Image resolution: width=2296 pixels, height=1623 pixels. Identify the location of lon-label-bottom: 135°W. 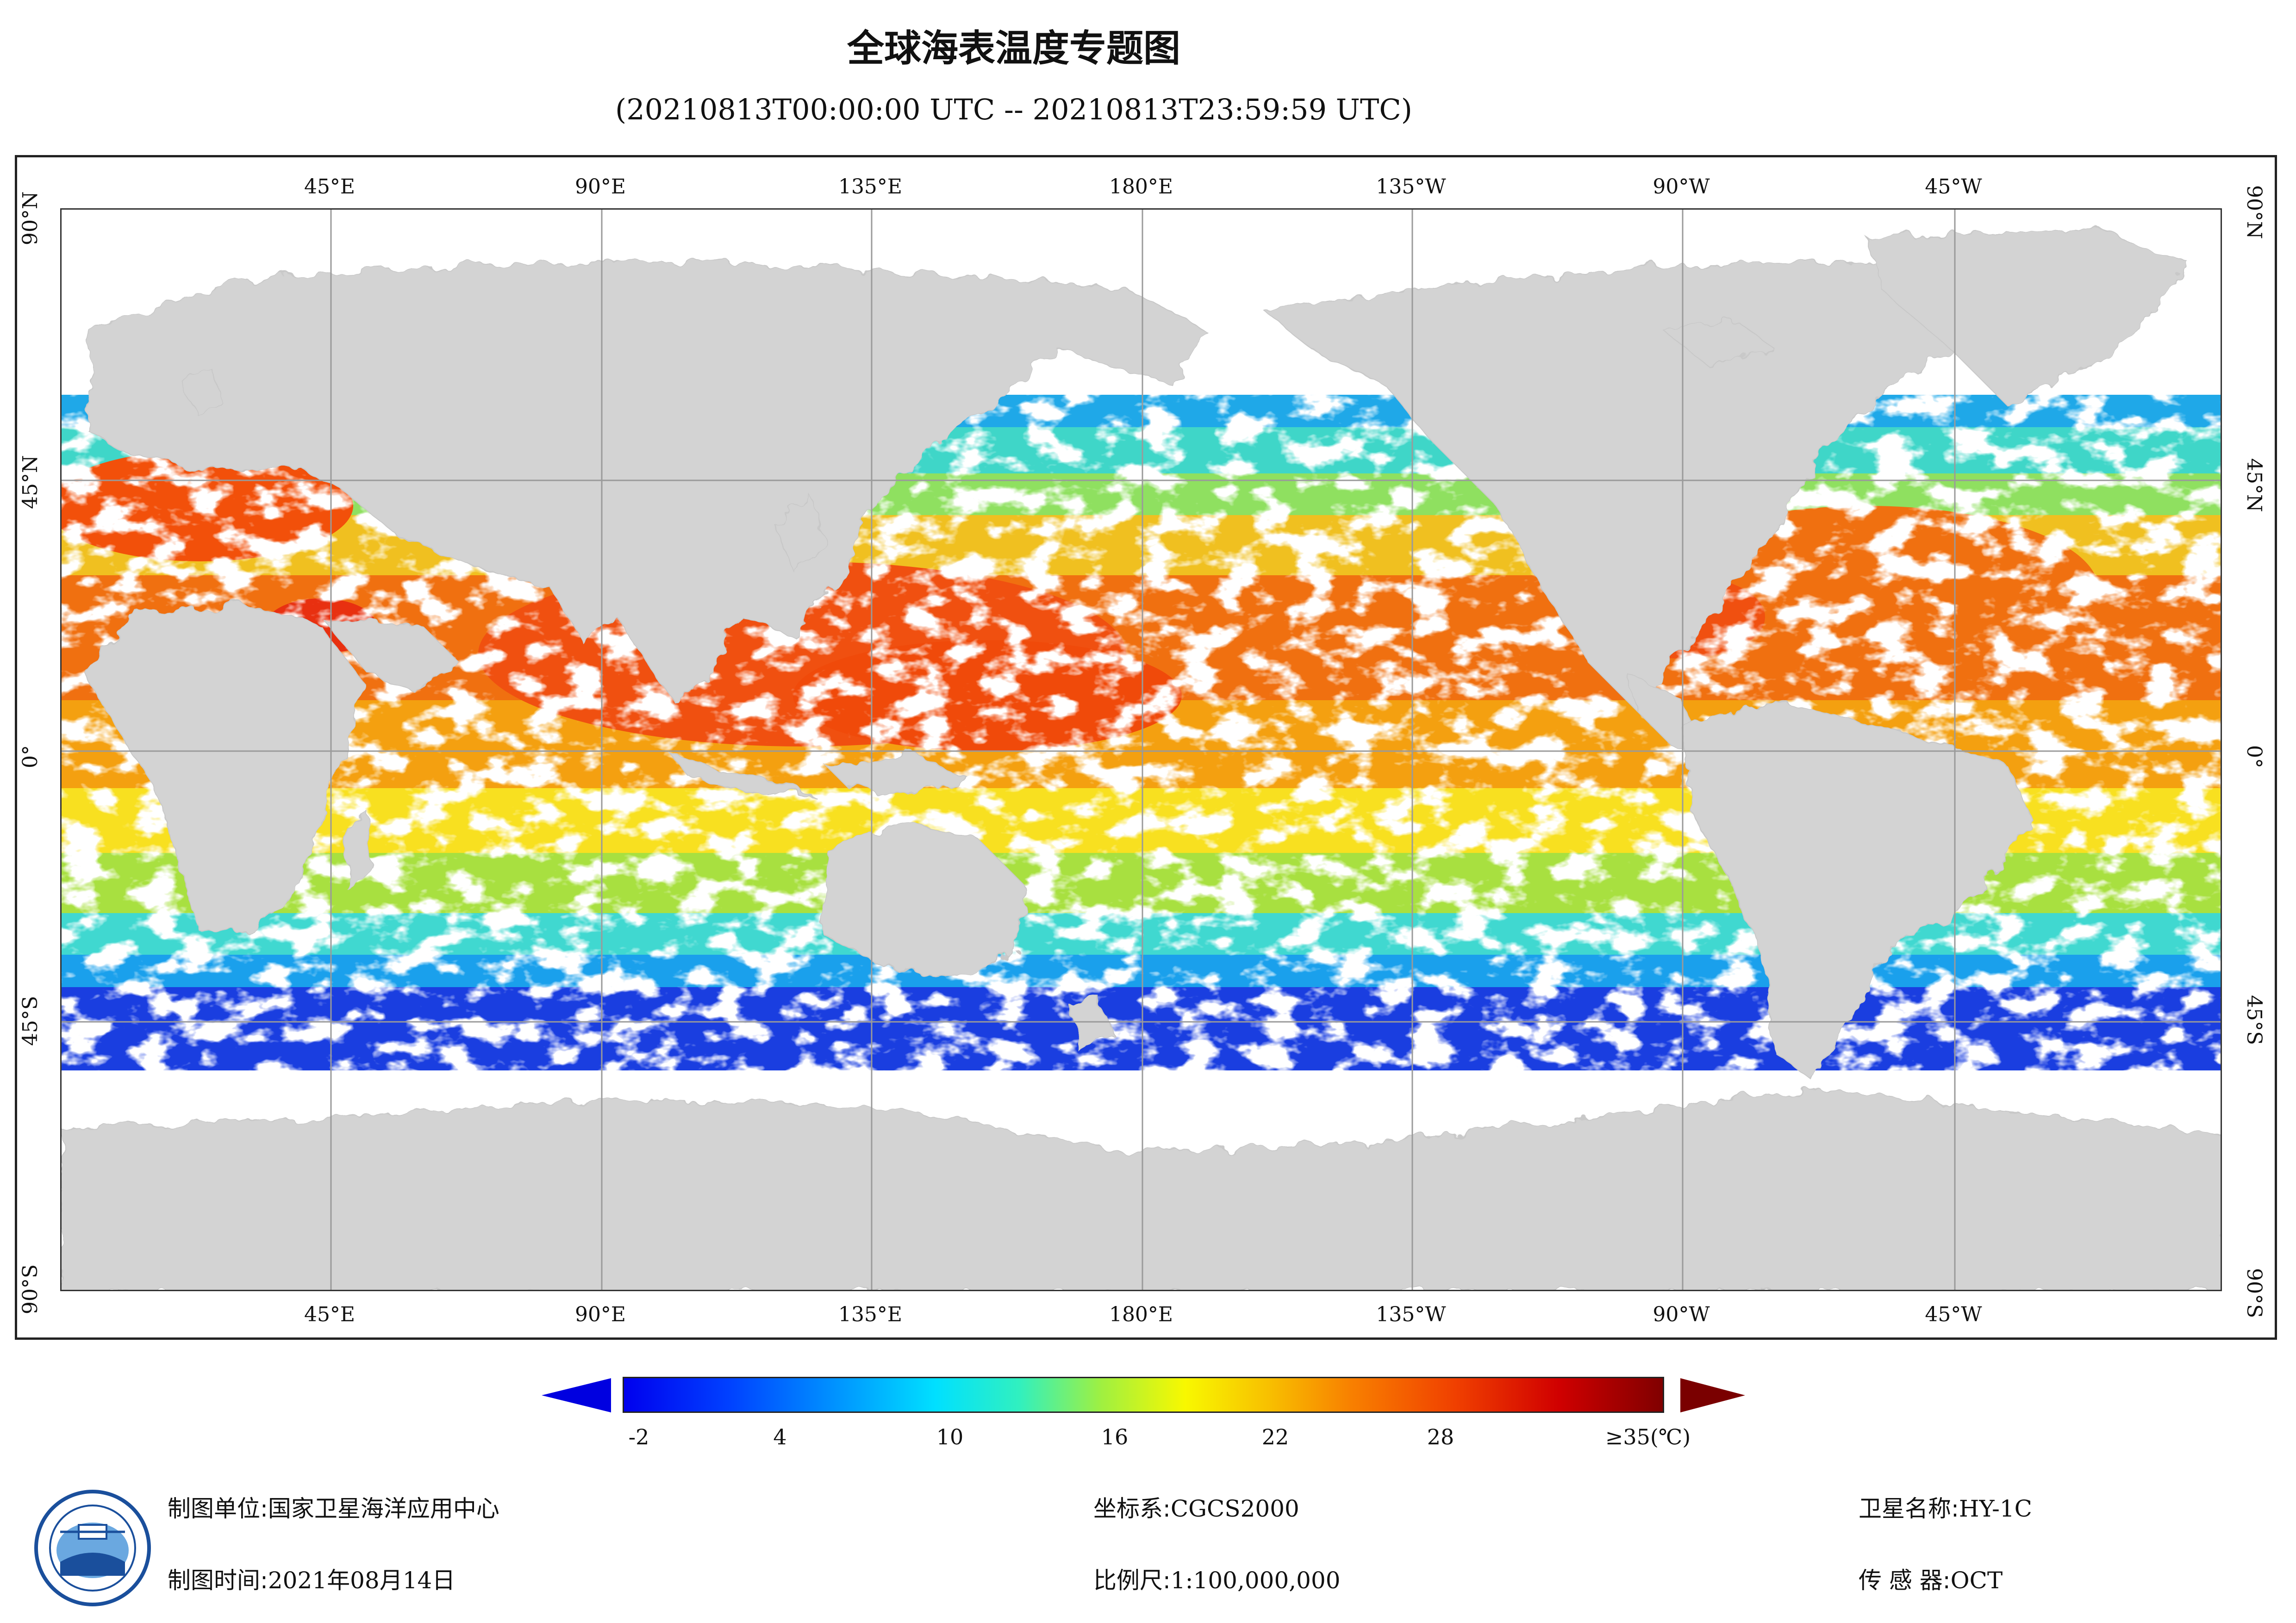
(1411, 1314).